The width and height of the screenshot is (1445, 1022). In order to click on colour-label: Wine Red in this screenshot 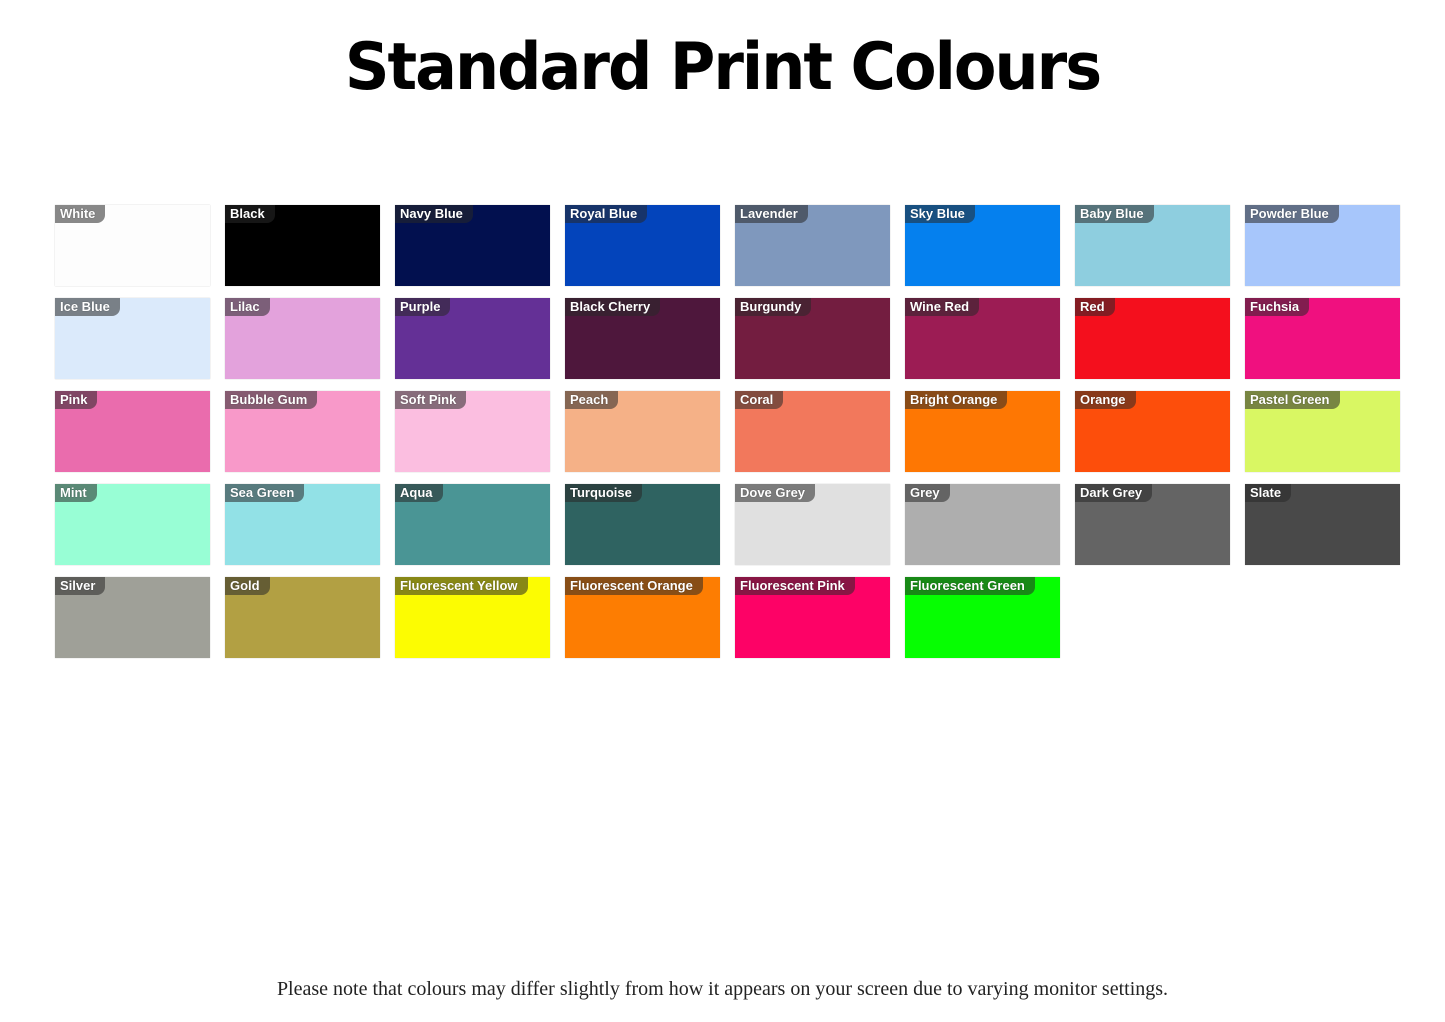, I will do `click(942, 307)`.